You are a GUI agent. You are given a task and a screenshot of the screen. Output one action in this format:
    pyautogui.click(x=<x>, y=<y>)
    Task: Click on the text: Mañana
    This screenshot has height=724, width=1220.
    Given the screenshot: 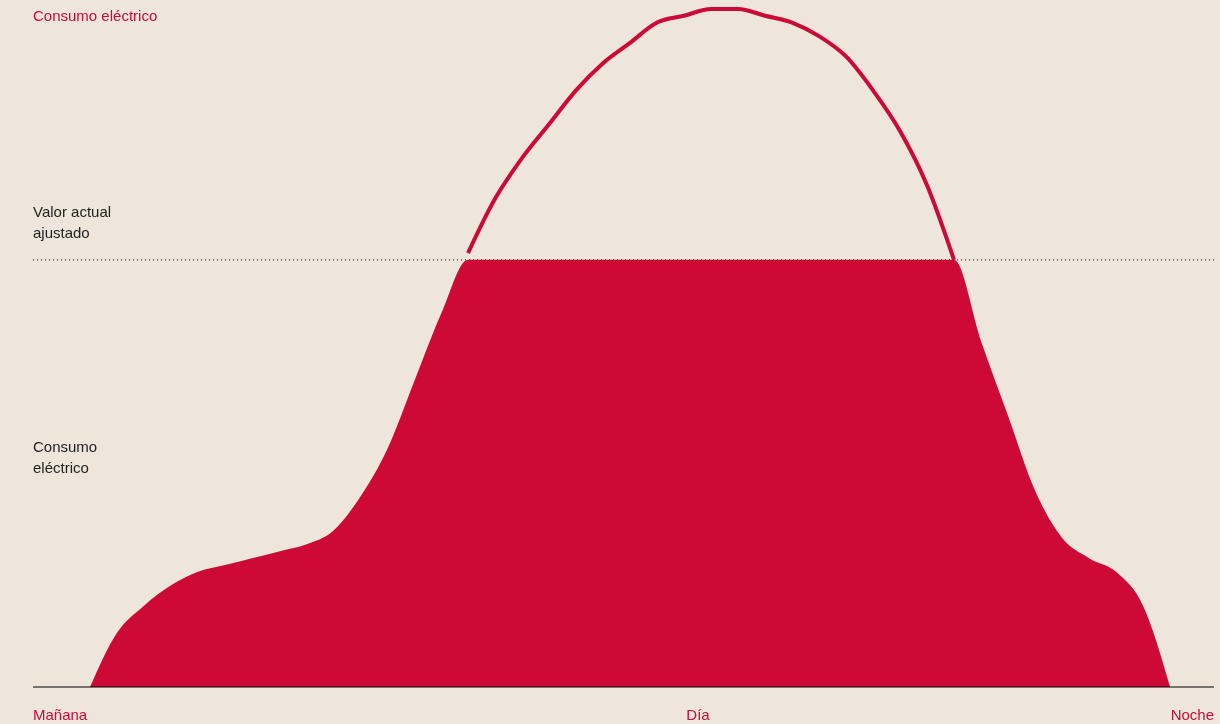 What is the action you would take?
    pyautogui.click(x=60, y=714)
    